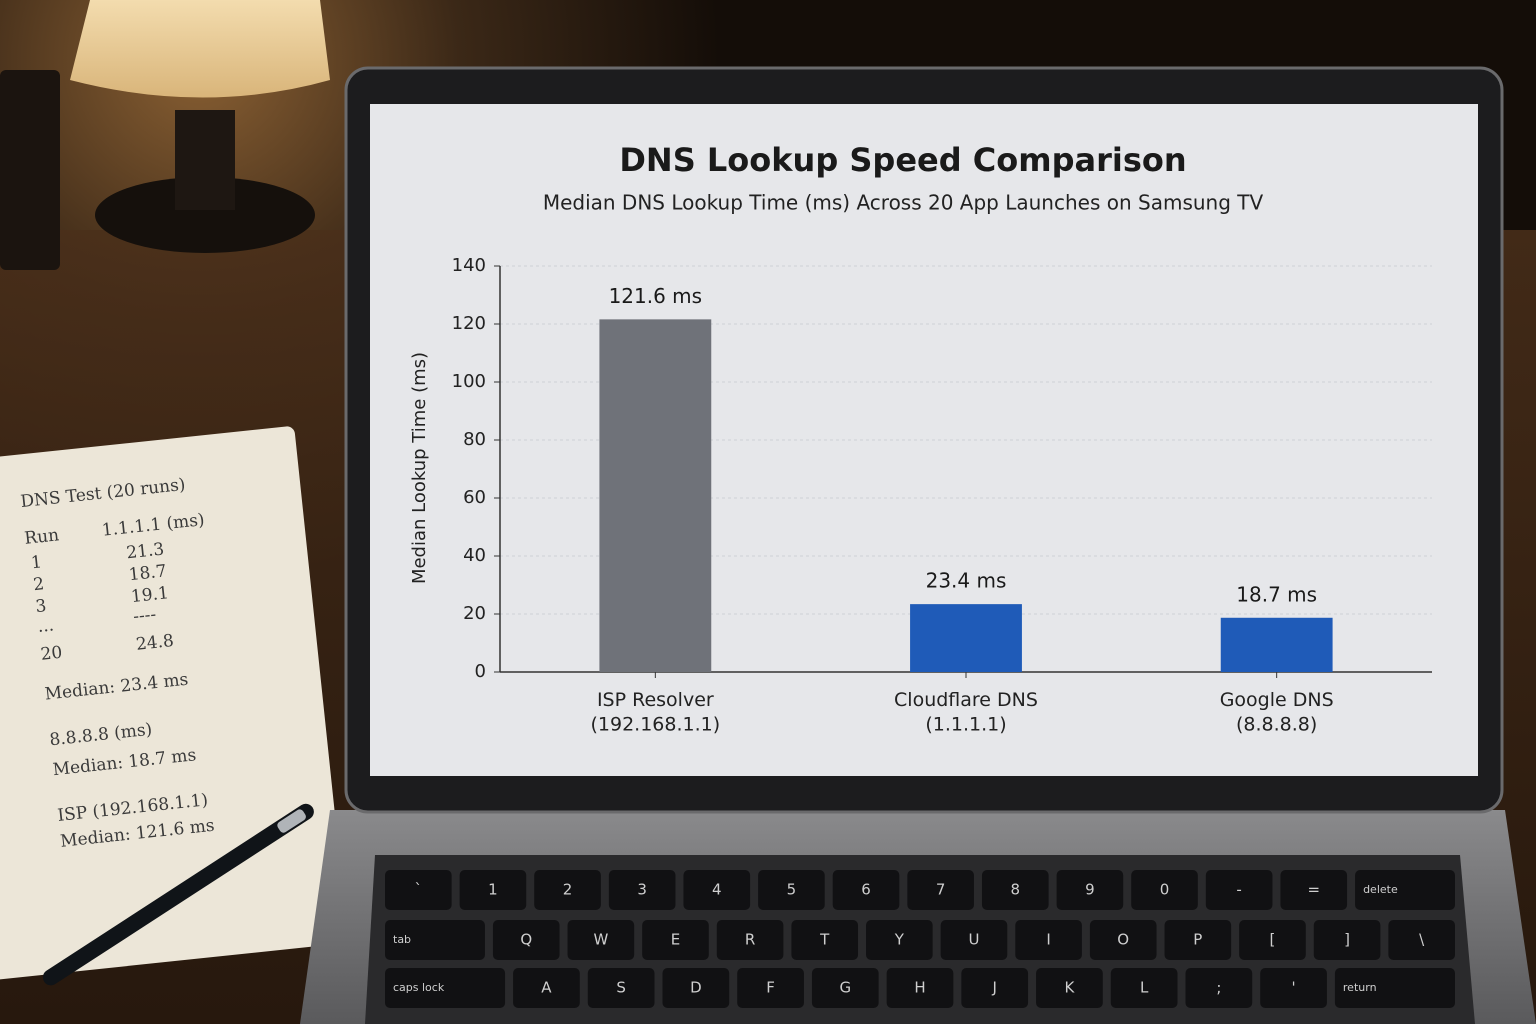 This screenshot has width=1536, height=1024. I want to click on key-label: L, so click(1144, 988).